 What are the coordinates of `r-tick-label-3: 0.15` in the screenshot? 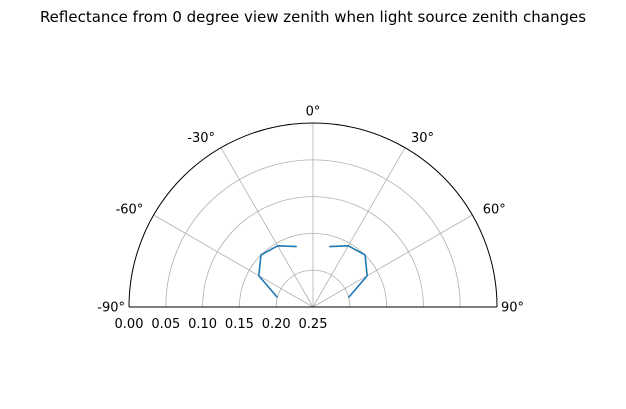 It's located at (239, 324).